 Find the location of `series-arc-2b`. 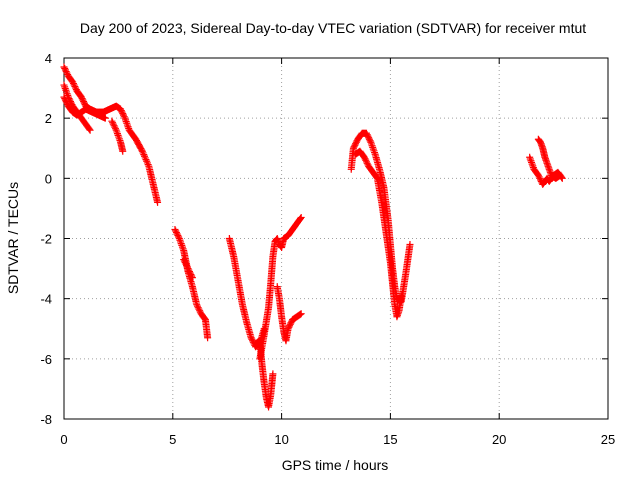

series-arc-2b is located at coordinates (188, 269).